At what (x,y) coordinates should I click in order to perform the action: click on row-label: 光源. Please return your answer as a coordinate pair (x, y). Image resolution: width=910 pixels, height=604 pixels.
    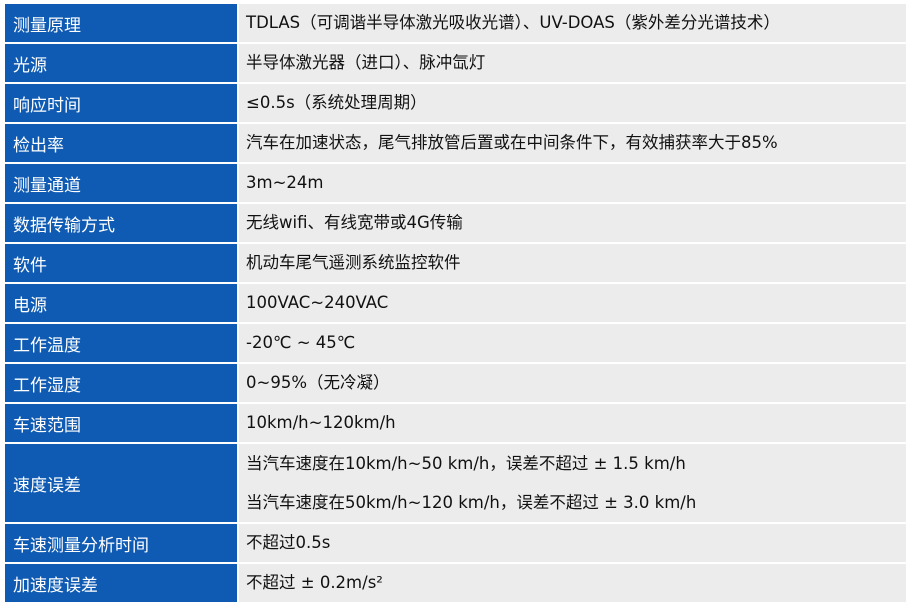
    Looking at the image, I should click on (121, 63).